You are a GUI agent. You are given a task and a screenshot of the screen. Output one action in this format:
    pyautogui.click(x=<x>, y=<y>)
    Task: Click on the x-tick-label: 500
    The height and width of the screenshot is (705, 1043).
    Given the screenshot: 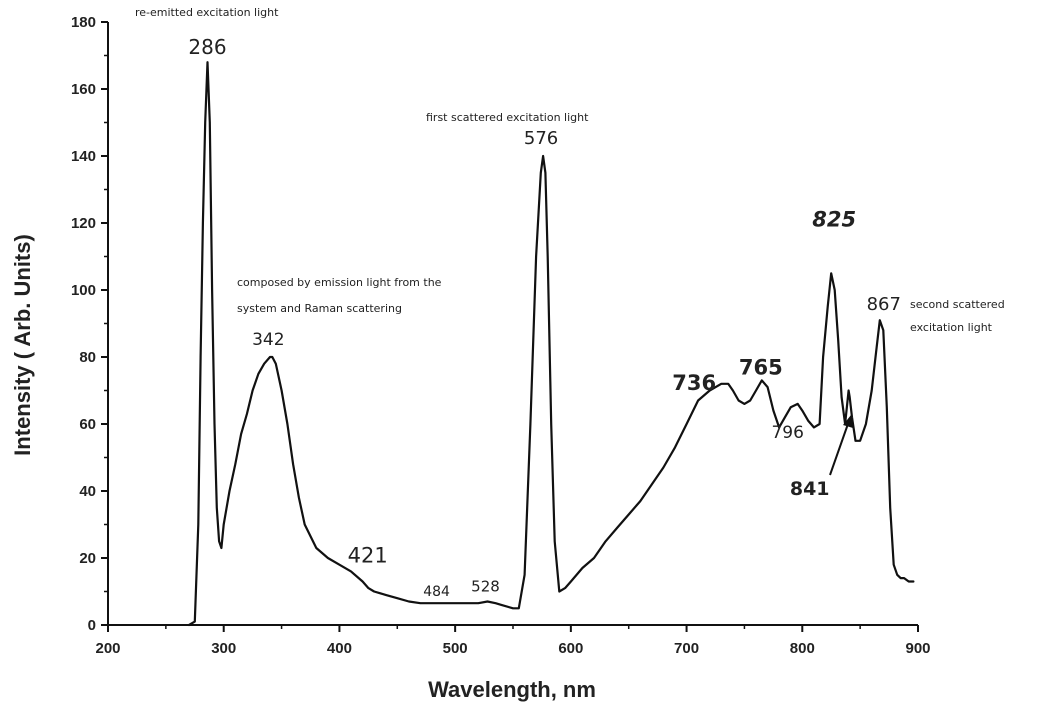 What is the action you would take?
    pyautogui.click(x=455, y=648)
    